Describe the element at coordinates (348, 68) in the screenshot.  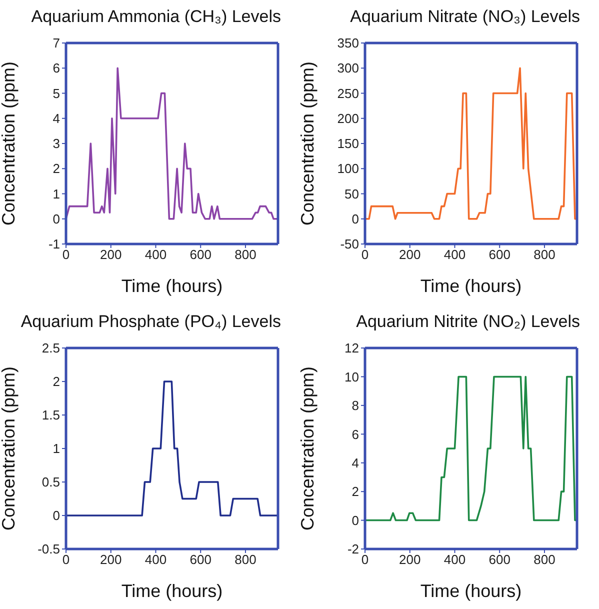
I see `y-tick-label: 300` at that location.